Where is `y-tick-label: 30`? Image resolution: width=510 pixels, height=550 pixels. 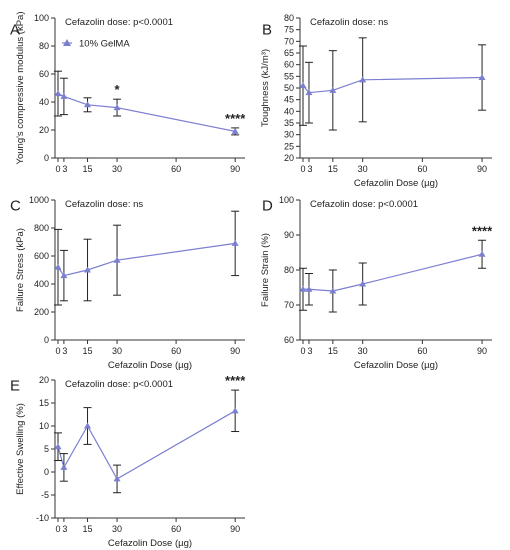
y-tick-label: 30 is located at coordinates (289, 135).